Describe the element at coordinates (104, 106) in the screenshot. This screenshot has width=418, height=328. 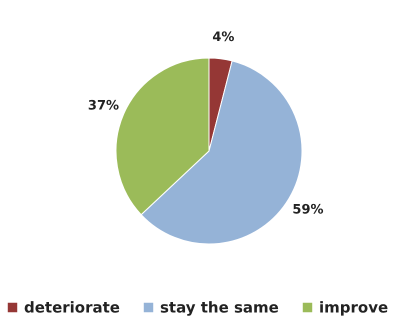
I see `data-label: 37%` at that location.